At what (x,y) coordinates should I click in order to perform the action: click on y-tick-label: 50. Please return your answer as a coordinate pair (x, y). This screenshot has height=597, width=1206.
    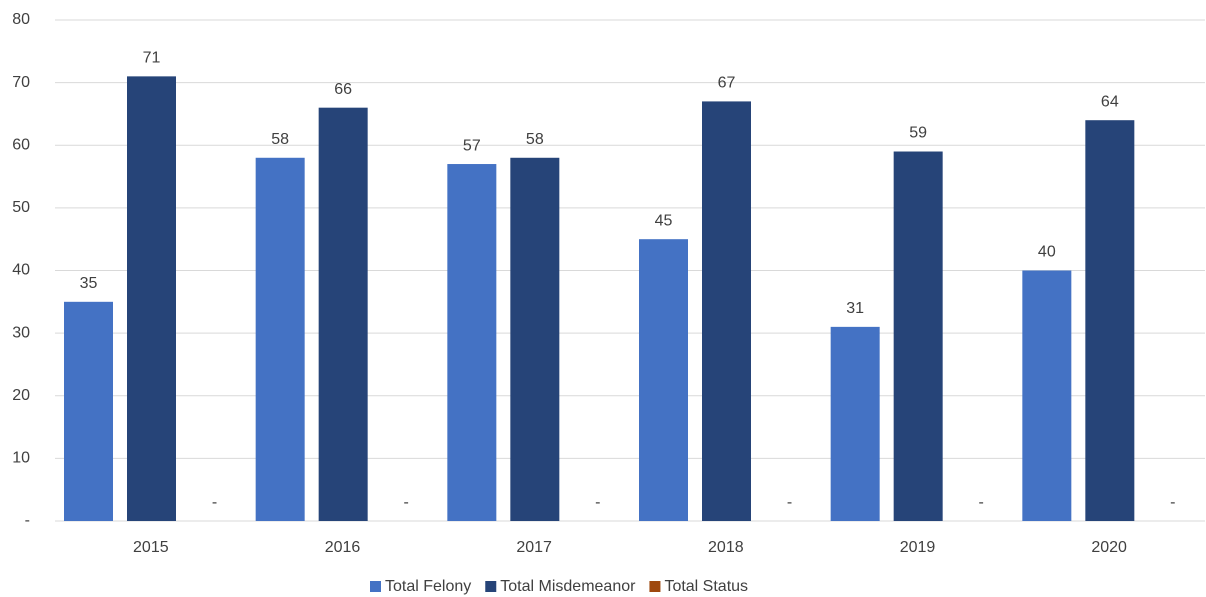
    Looking at the image, I should click on (21, 207).